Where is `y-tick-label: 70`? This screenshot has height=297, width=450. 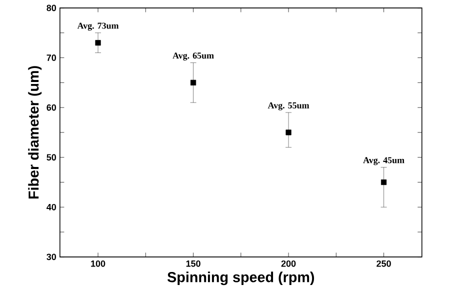
y-tick-label: 70 is located at coordinates (51, 57).